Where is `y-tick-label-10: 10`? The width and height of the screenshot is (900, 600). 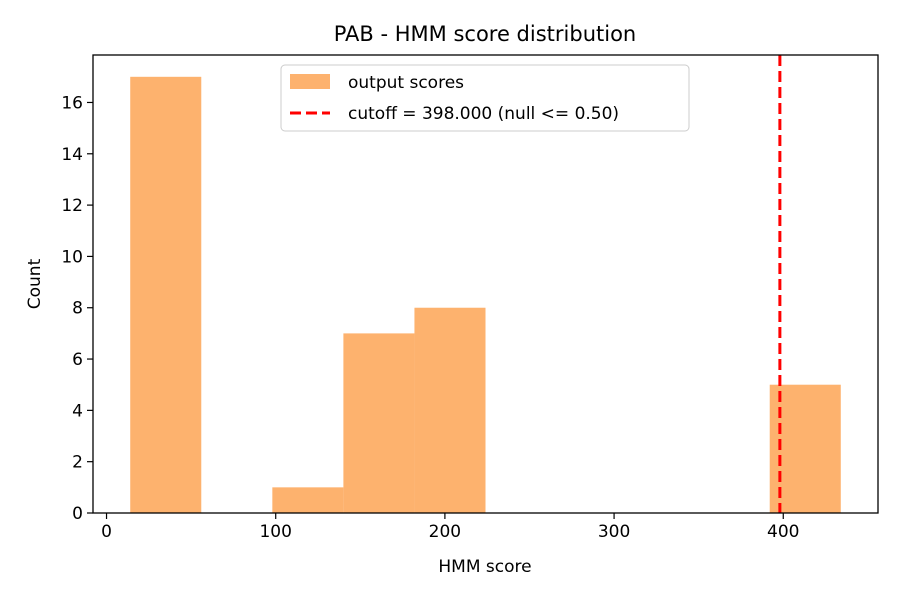 y-tick-label-10: 10 is located at coordinates (72, 257).